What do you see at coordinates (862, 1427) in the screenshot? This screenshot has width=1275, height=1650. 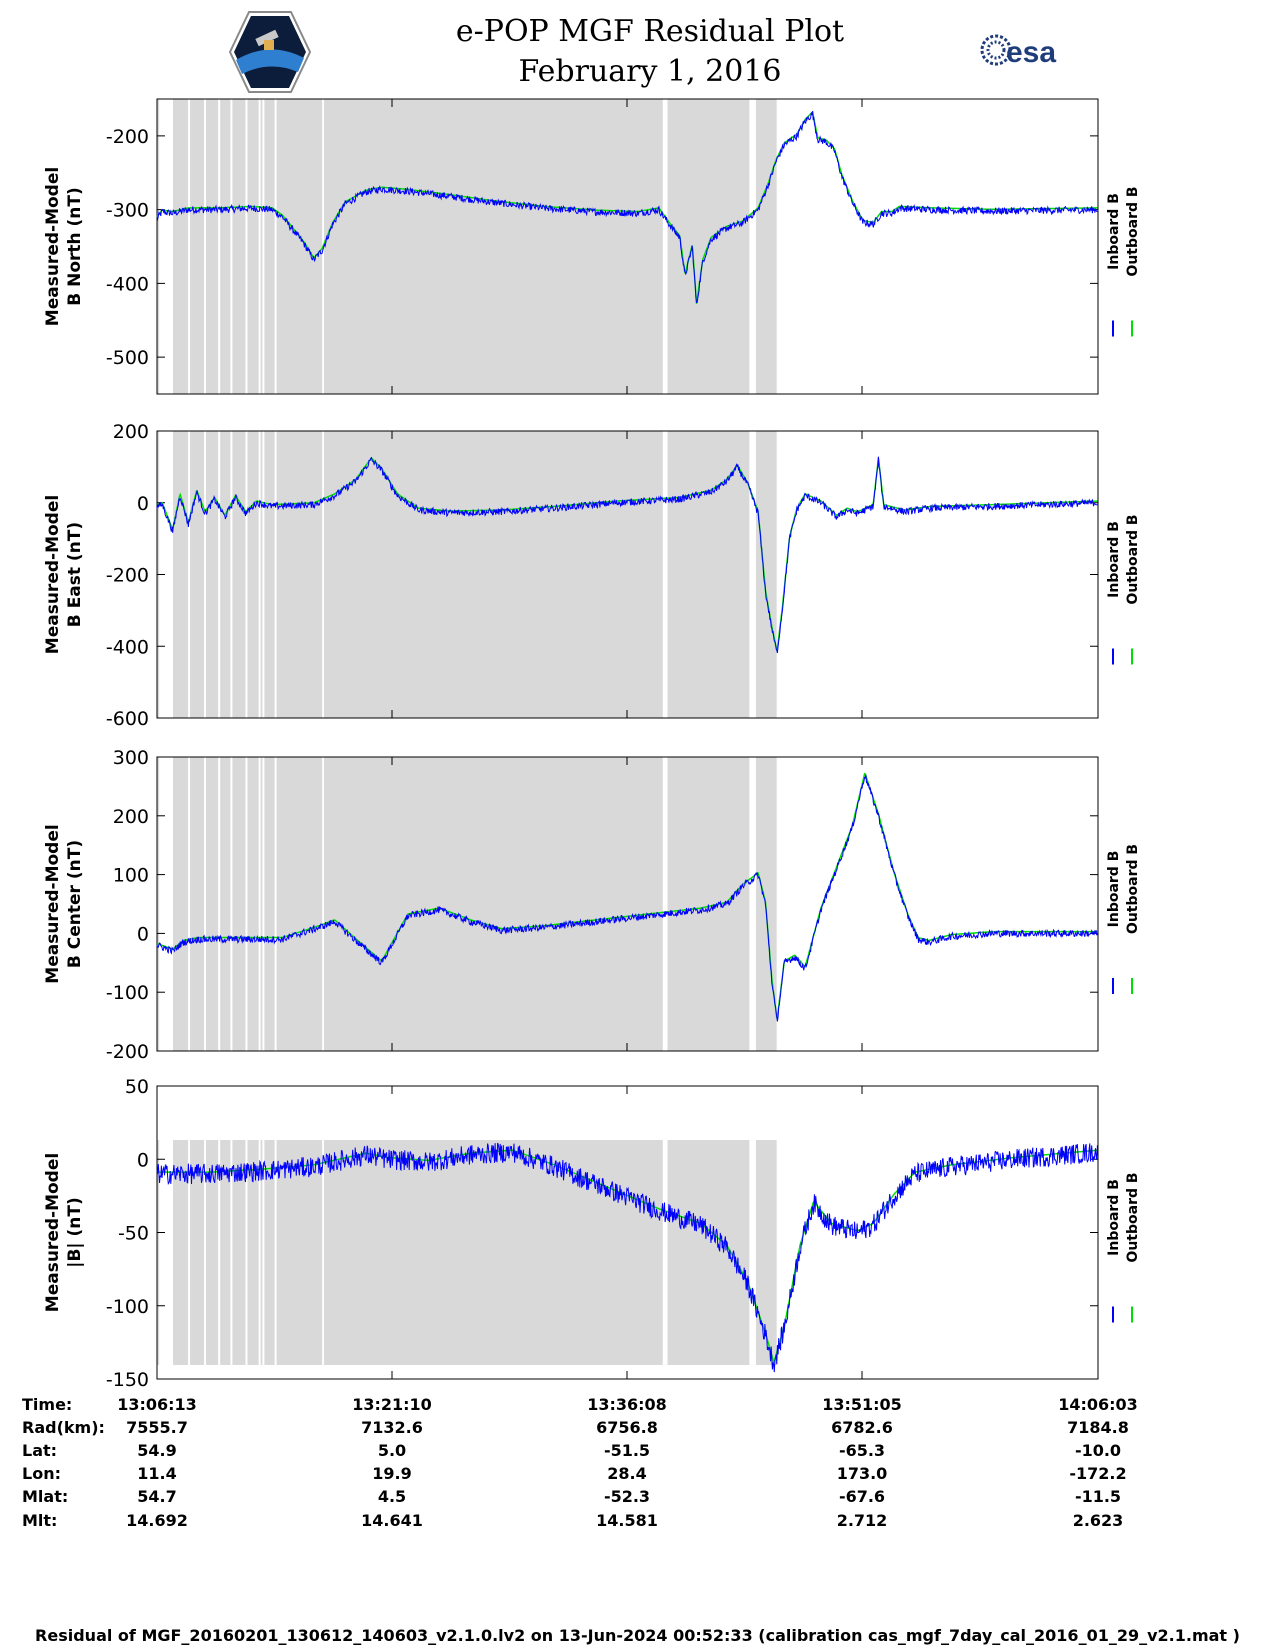 I see `table-cell: 6782.6` at bounding box center [862, 1427].